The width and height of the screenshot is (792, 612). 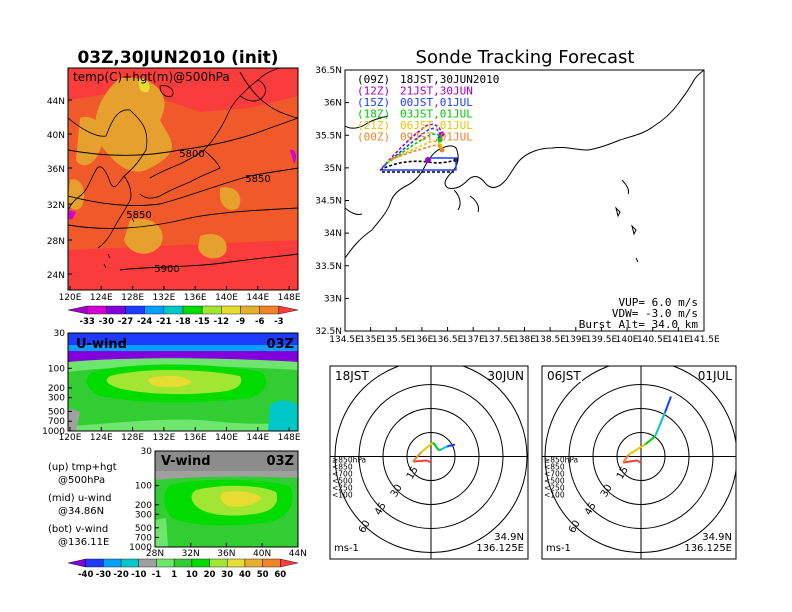 I want to click on pressure-label: 300, so click(x=56, y=399).